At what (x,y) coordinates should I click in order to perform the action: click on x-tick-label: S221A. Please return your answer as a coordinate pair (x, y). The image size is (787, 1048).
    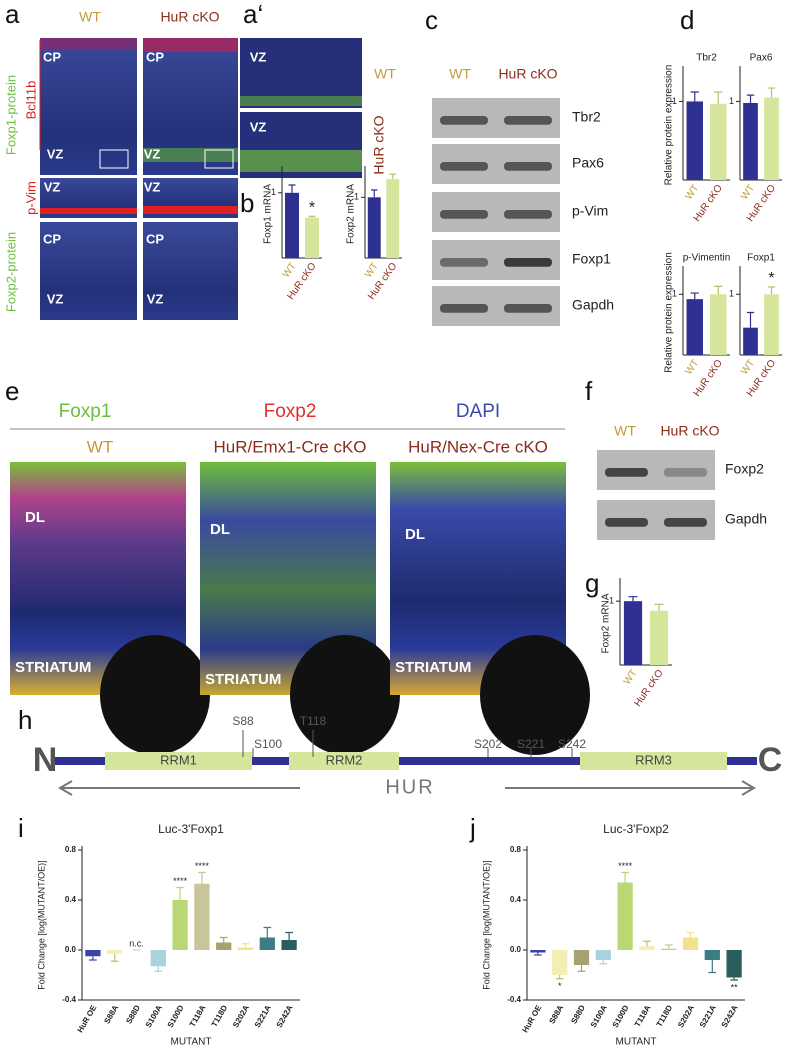
    Looking at the image, I should click on (263, 1016).